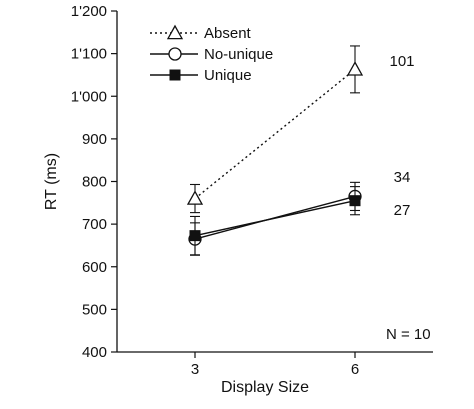 This screenshot has width=474, height=409. What do you see at coordinates (265, 387) in the screenshot?
I see `x-axis-title: Display Size` at bounding box center [265, 387].